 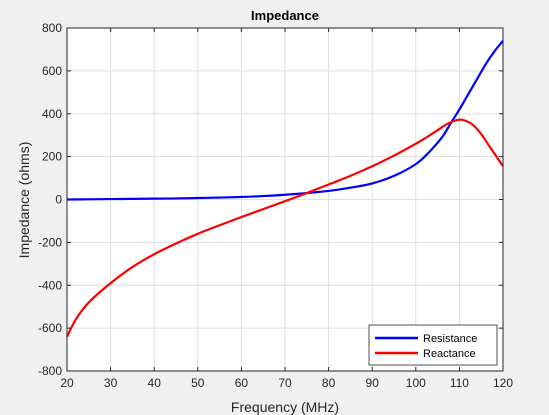 What do you see at coordinates (50, 285) in the screenshot?
I see `y-tick-label: -400` at bounding box center [50, 285].